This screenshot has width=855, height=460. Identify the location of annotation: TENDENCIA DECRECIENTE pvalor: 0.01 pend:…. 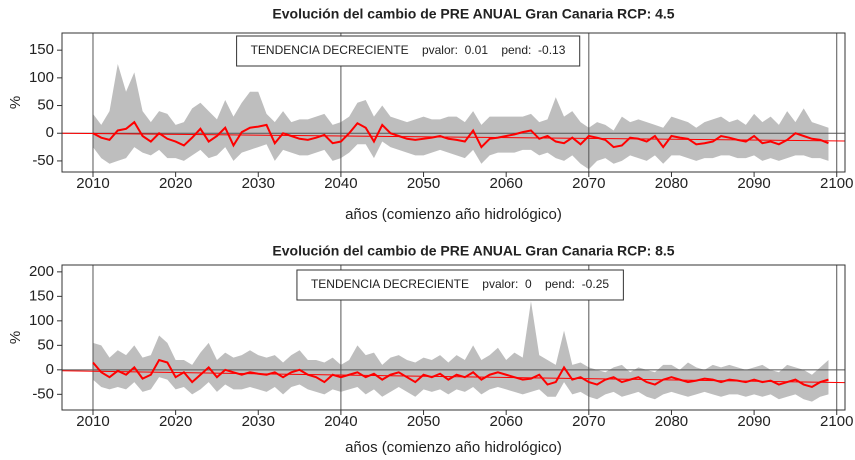
(408, 50).